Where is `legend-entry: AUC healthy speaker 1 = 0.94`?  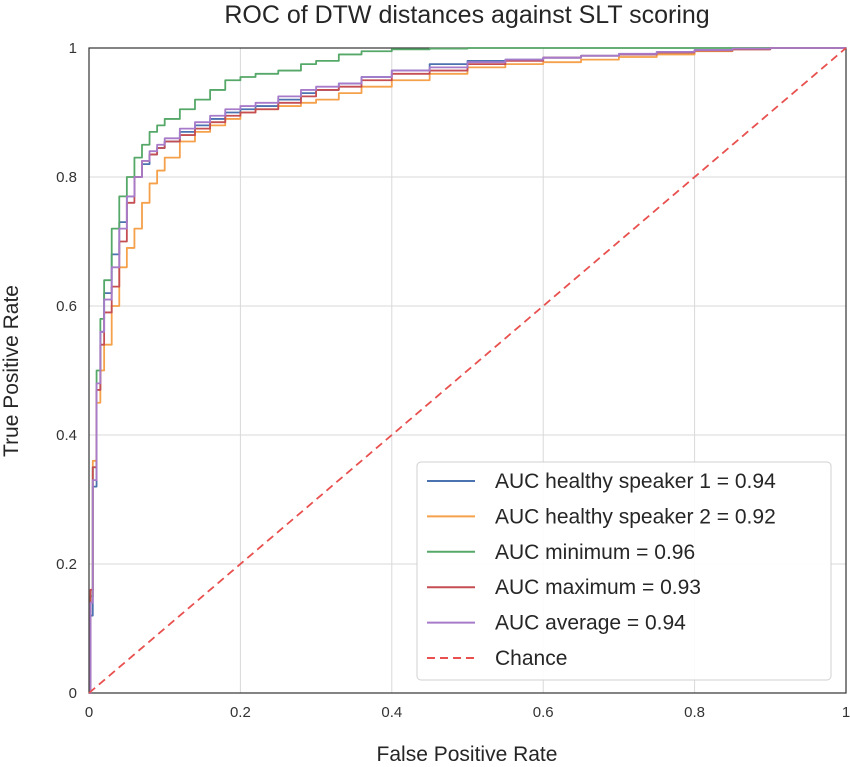 legend-entry: AUC healthy speaker 1 = 0.94 is located at coordinates (635, 481).